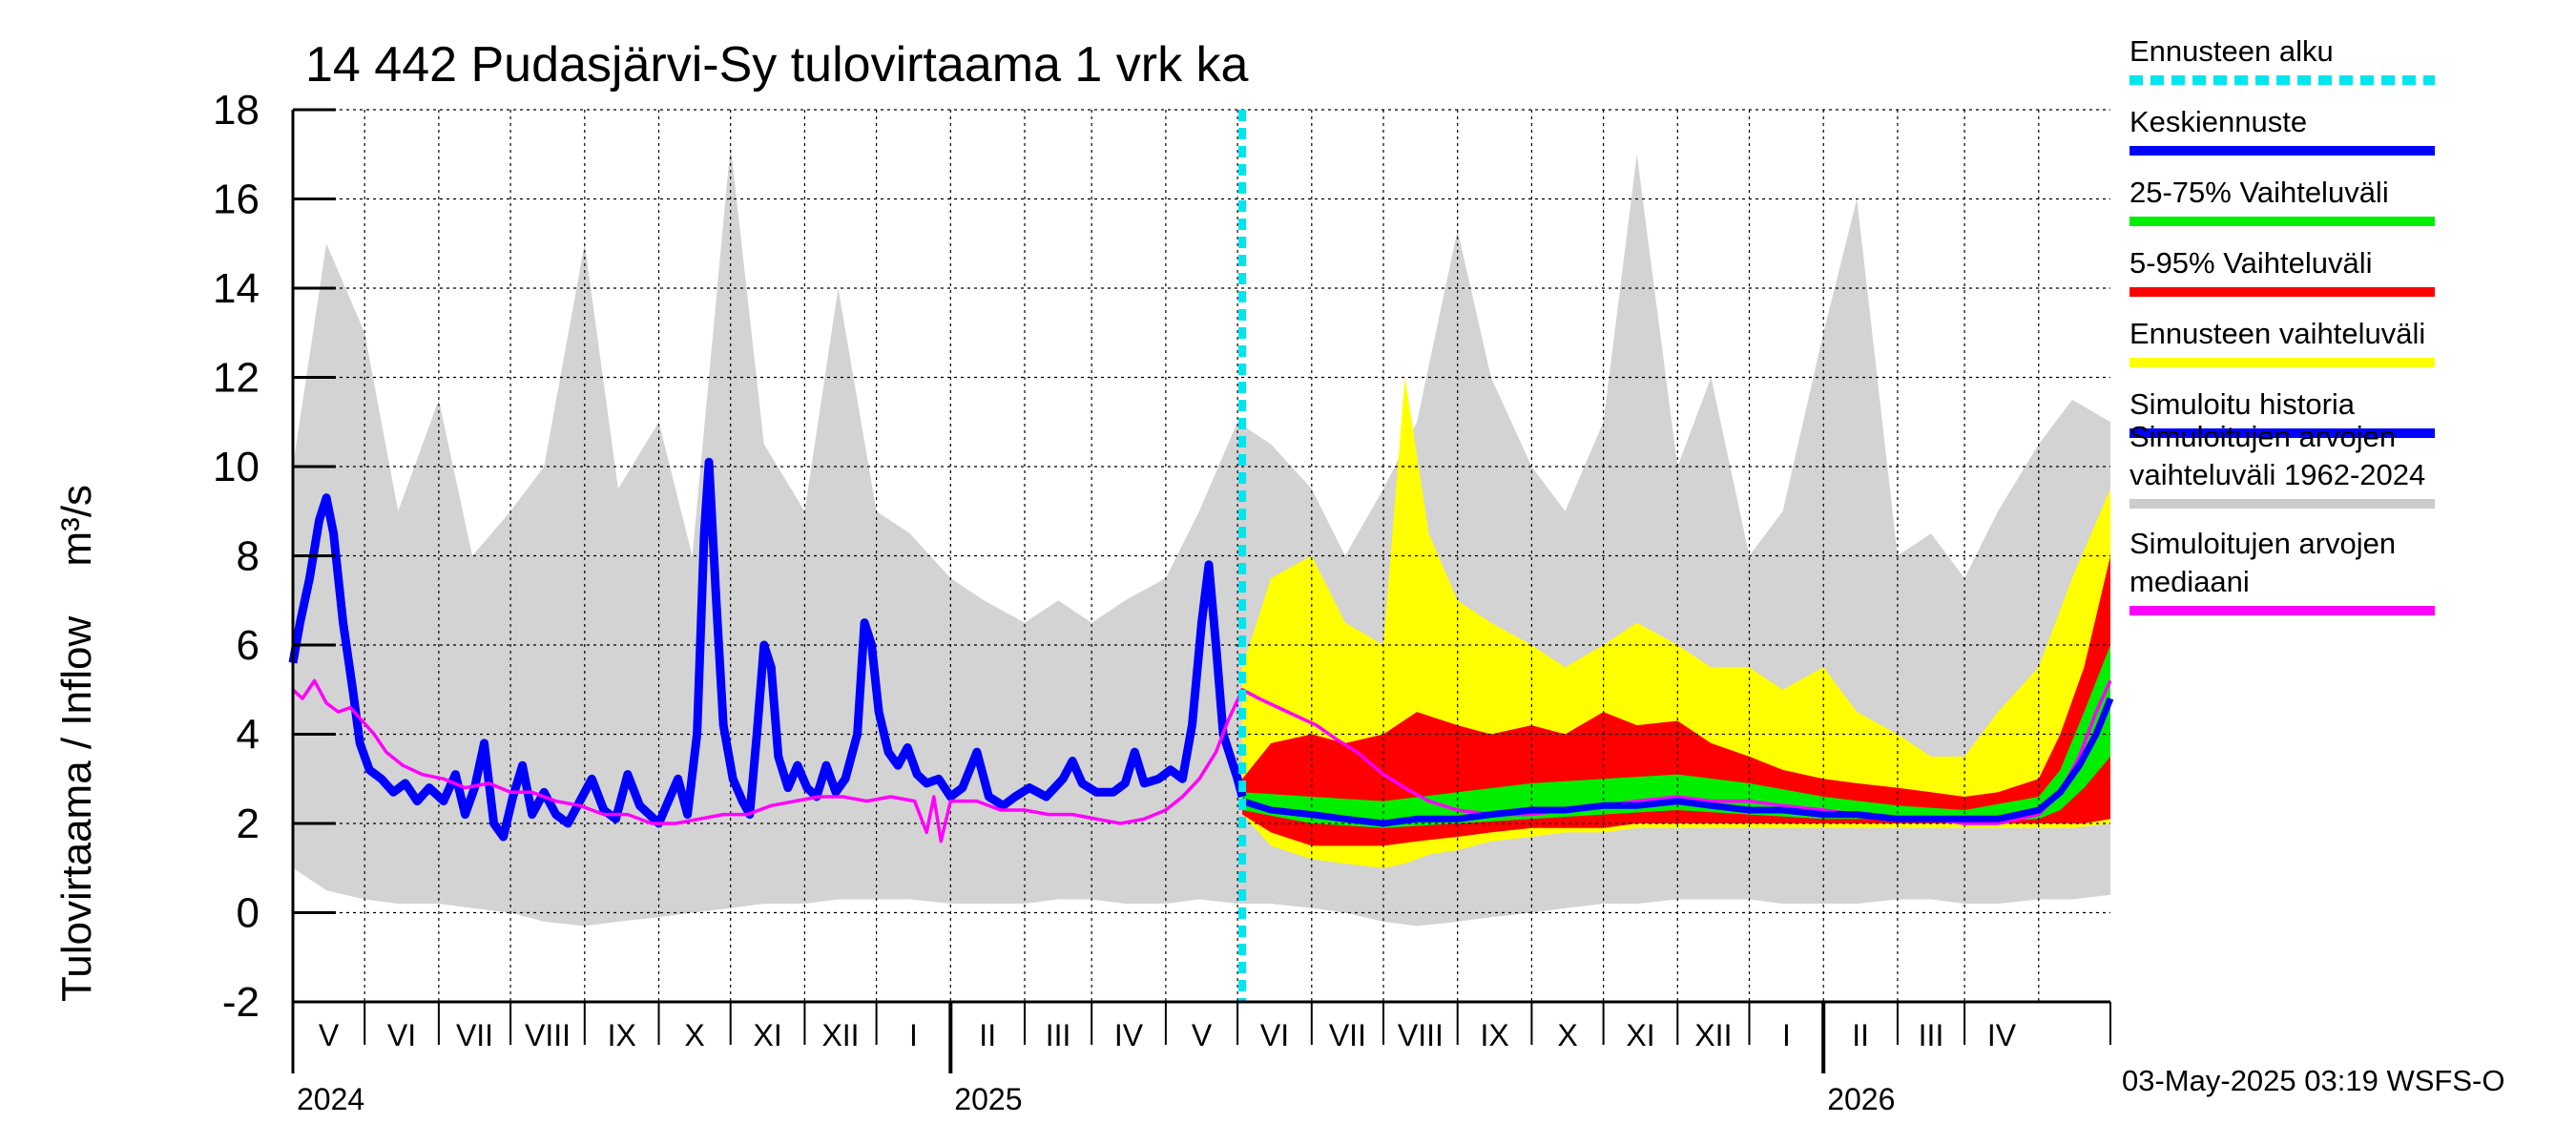  Describe the element at coordinates (330, 1099) in the screenshot. I see `year-label-0: 2024` at that location.